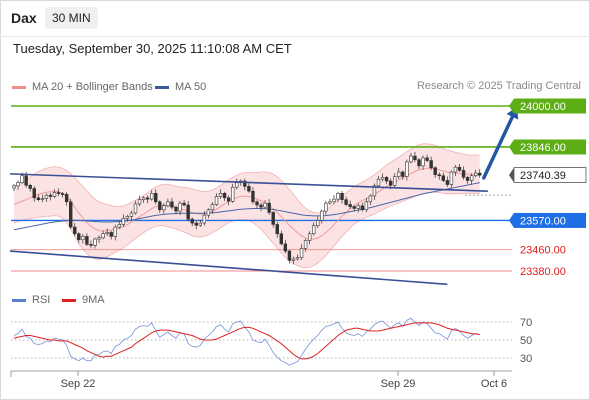 This screenshot has height=400, width=590. Describe the element at coordinates (526, 341) in the screenshot. I see `rsi-tick-1: 50` at that location.